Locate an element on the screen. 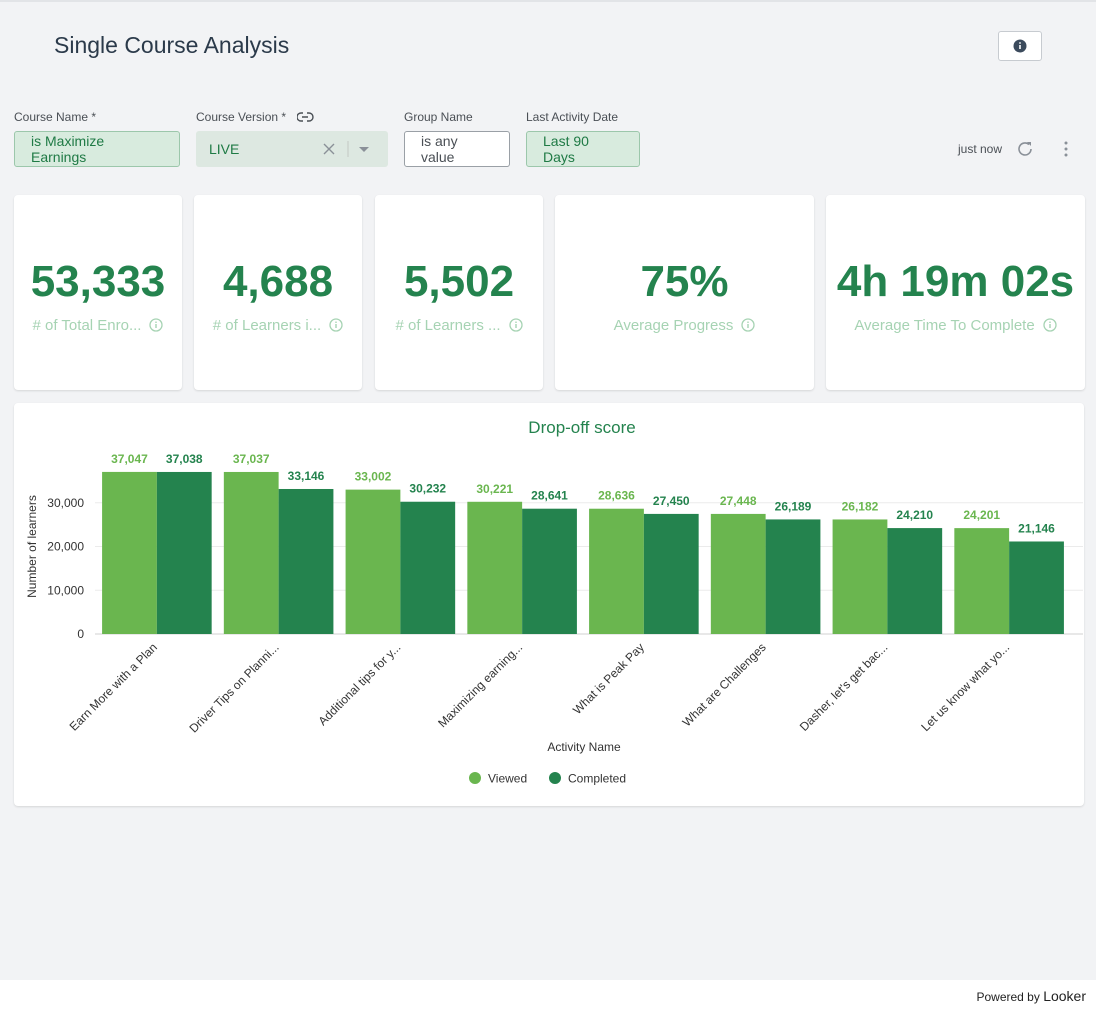 The height and width of the screenshot is (1009, 1096). y-tick-label: 20,000 is located at coordinates (65, 547).